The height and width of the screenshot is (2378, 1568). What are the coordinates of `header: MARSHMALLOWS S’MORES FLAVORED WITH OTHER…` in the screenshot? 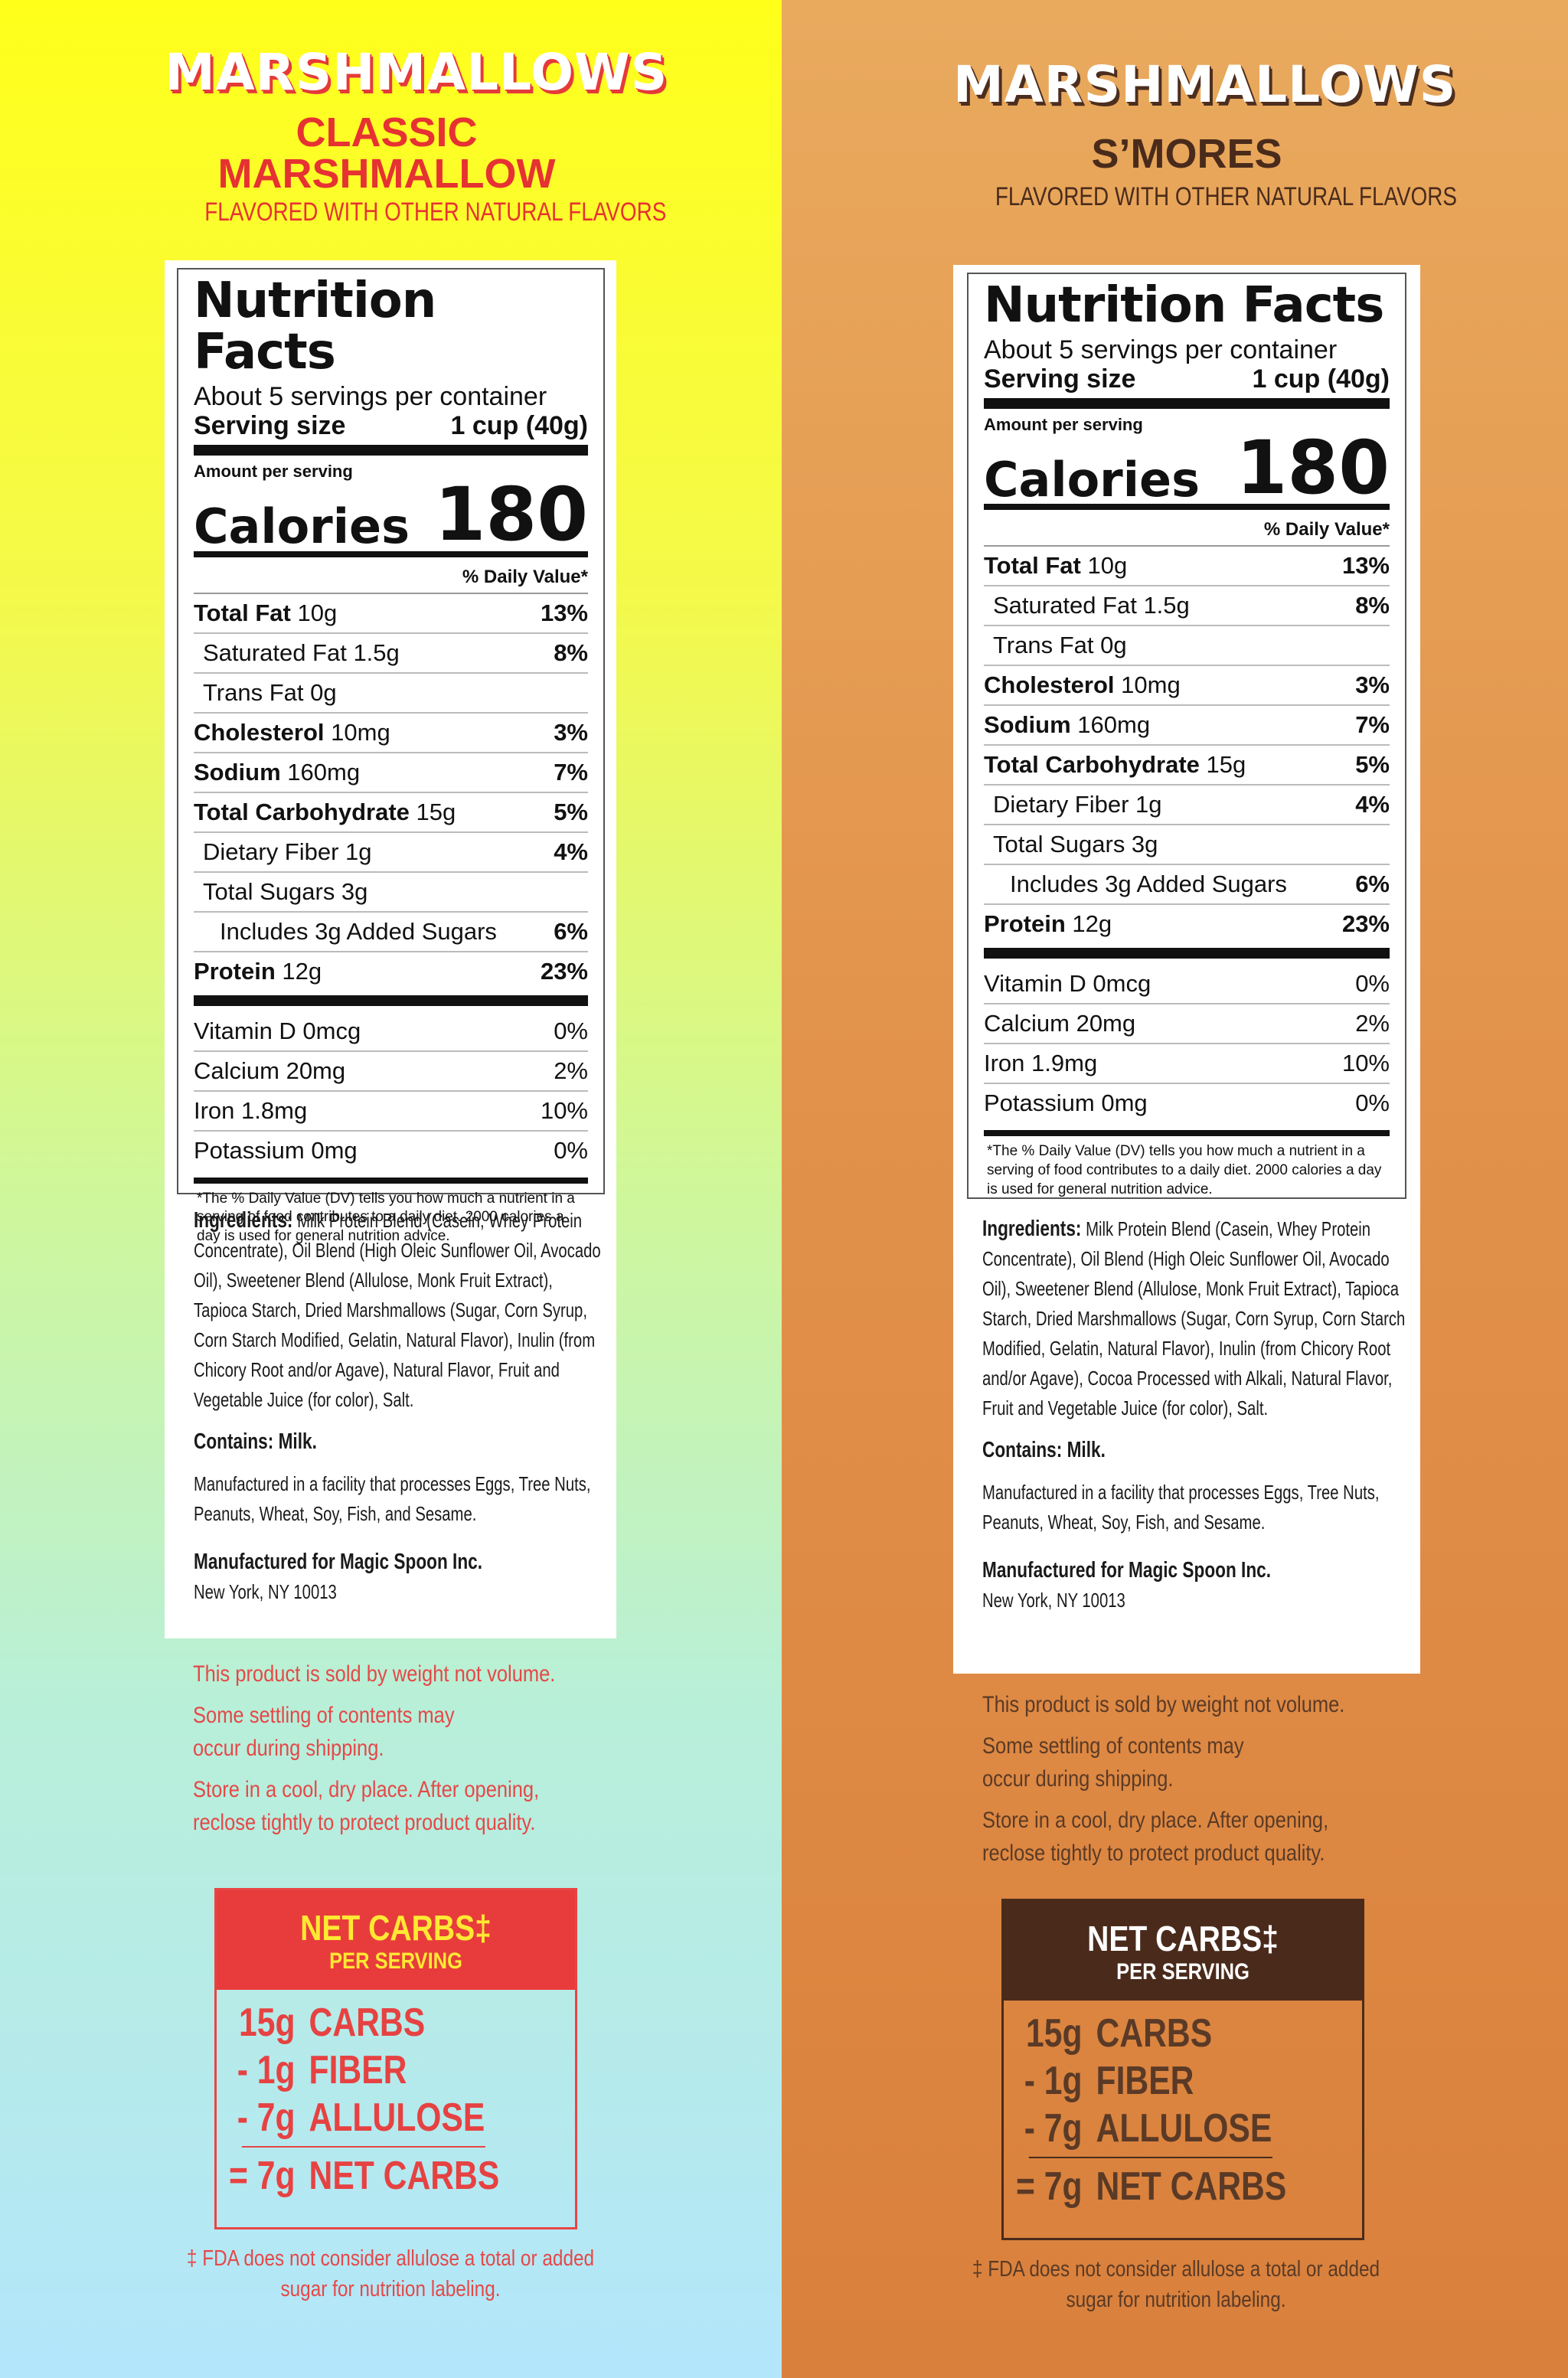 It's located at (1205, 133).